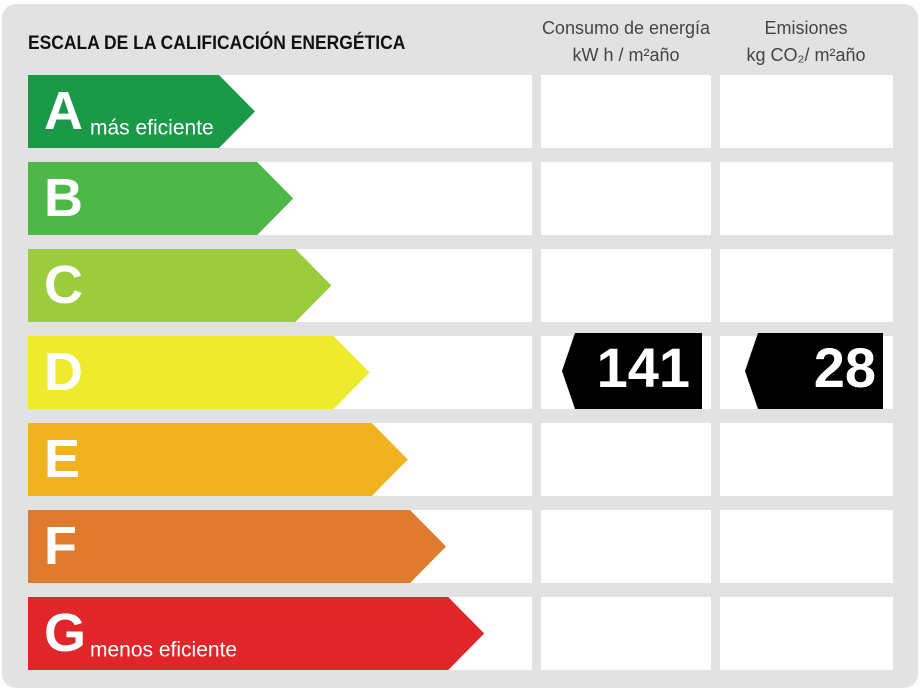 The image size is (922, 696). I want to click on energy-value: 141, so click(643, 367).